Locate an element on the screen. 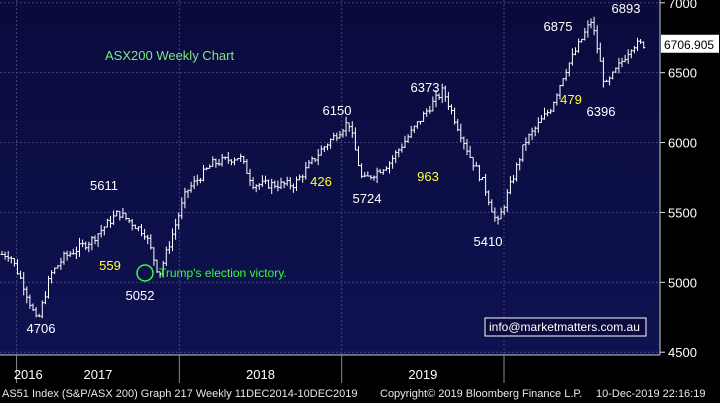 This screenshot has width=720, height=403. y-tick-label: 7000 is located at coordinates (682, 5).